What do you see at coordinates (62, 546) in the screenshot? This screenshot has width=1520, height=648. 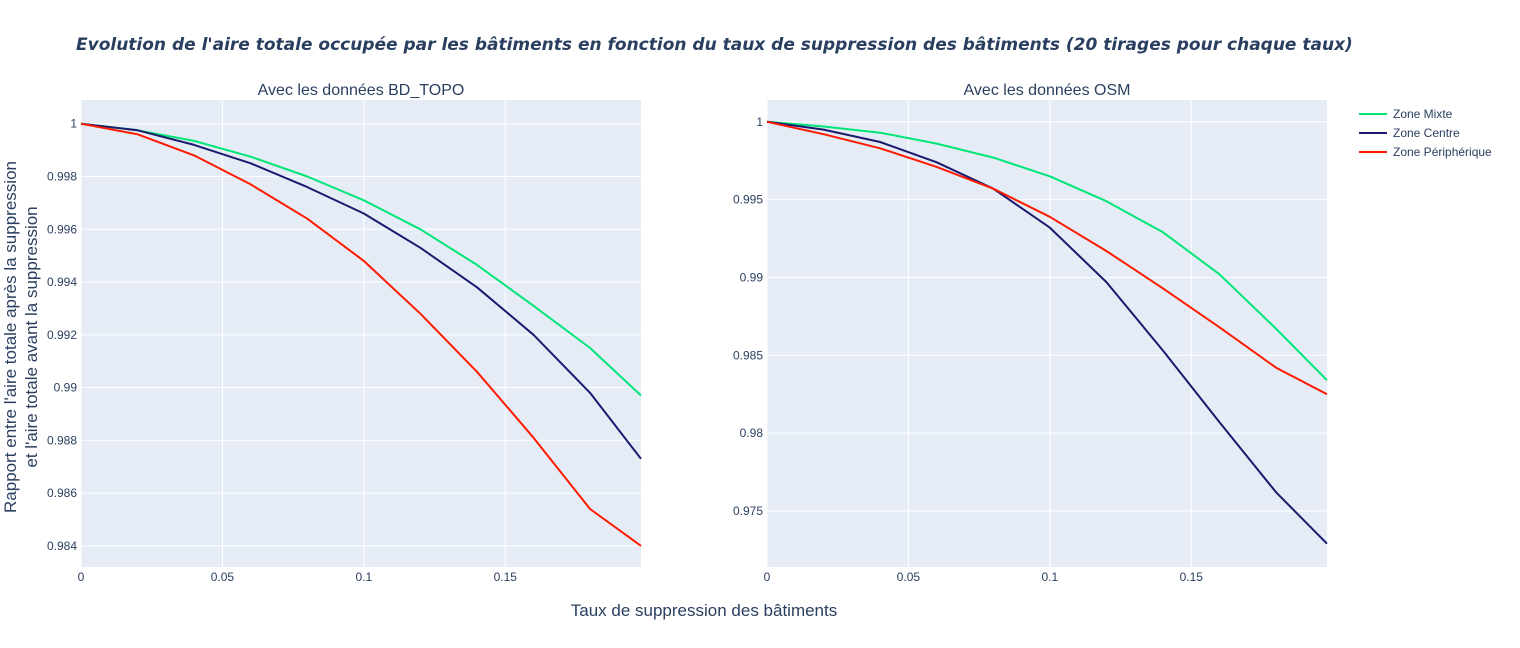 I see `y-tick-label-bd-topo: 0.984` at bounding box center [62, 546].